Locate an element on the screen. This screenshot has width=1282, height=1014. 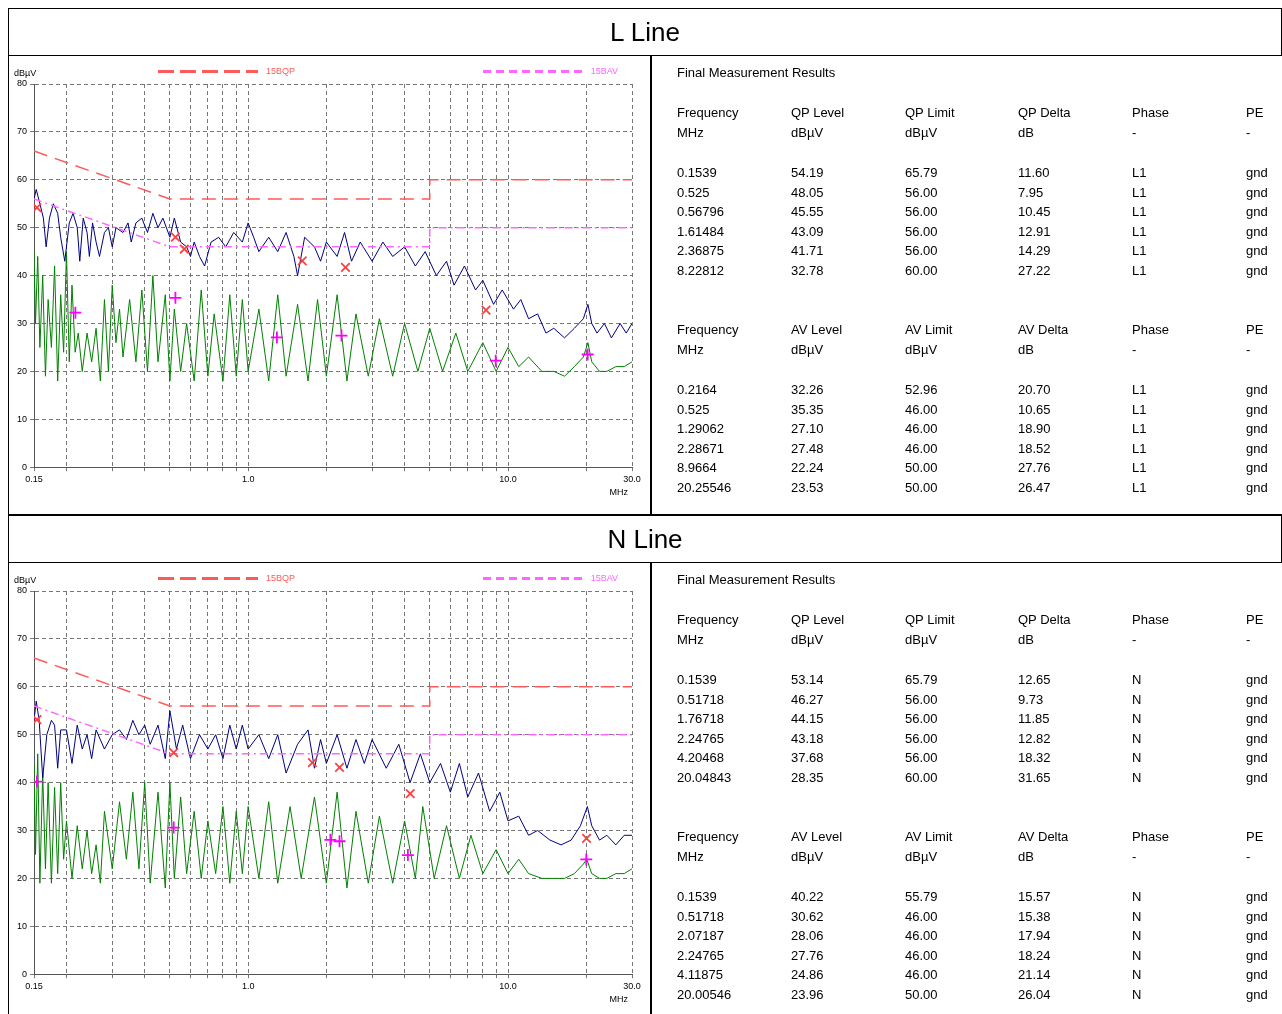
text: 26.47 is located at coordinates (1034, 487).